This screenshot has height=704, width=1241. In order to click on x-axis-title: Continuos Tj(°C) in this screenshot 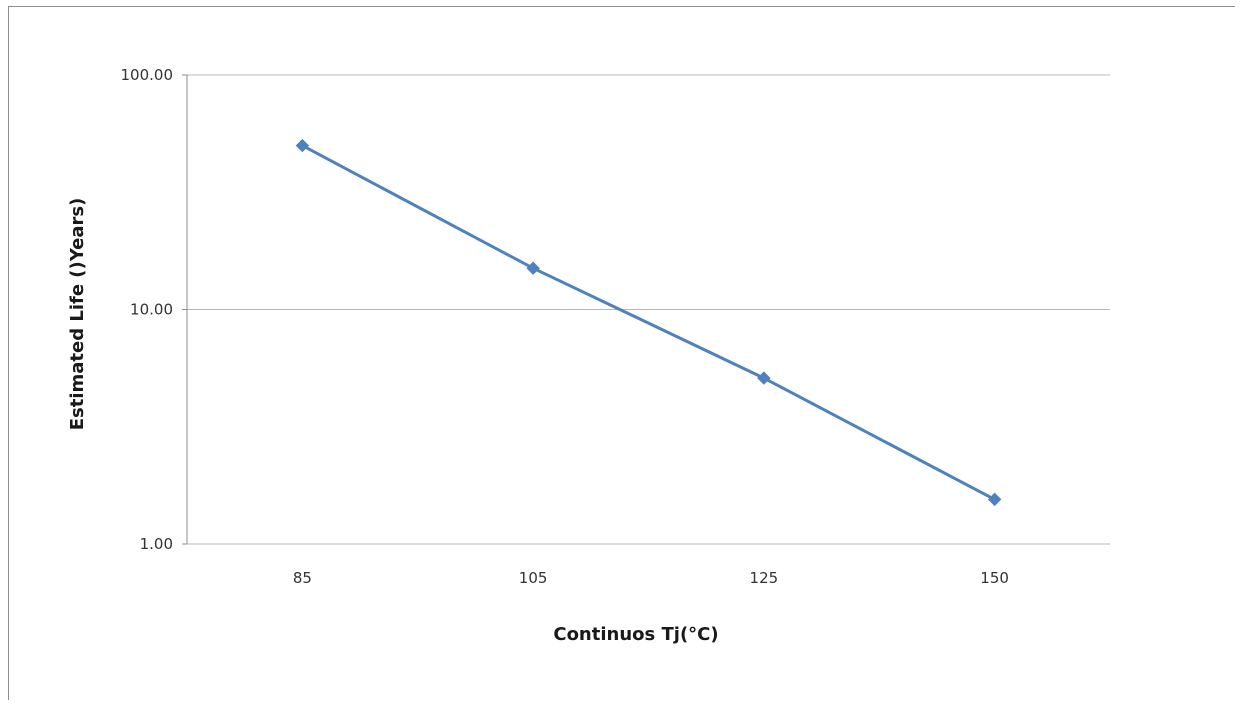, I will do `click(635, 634)`.